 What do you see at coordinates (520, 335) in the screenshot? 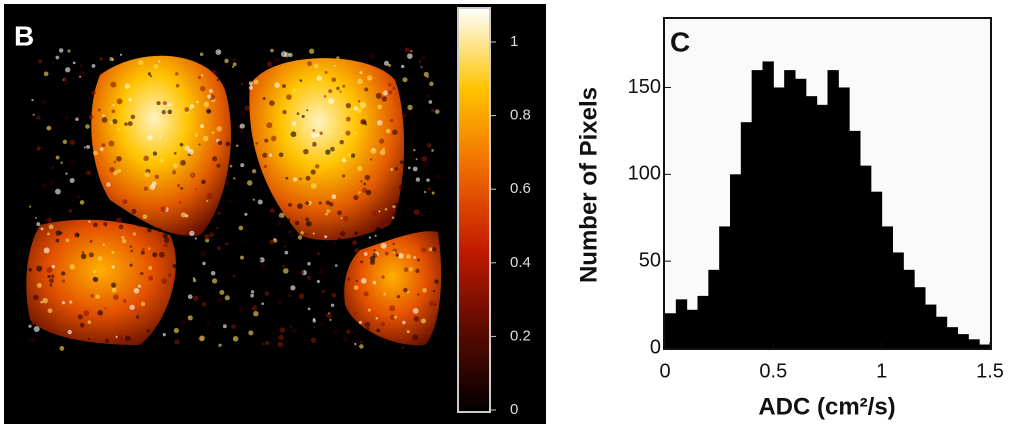
I see `colorbar-tick-label: 0.2` at bounding box center [520, 335].